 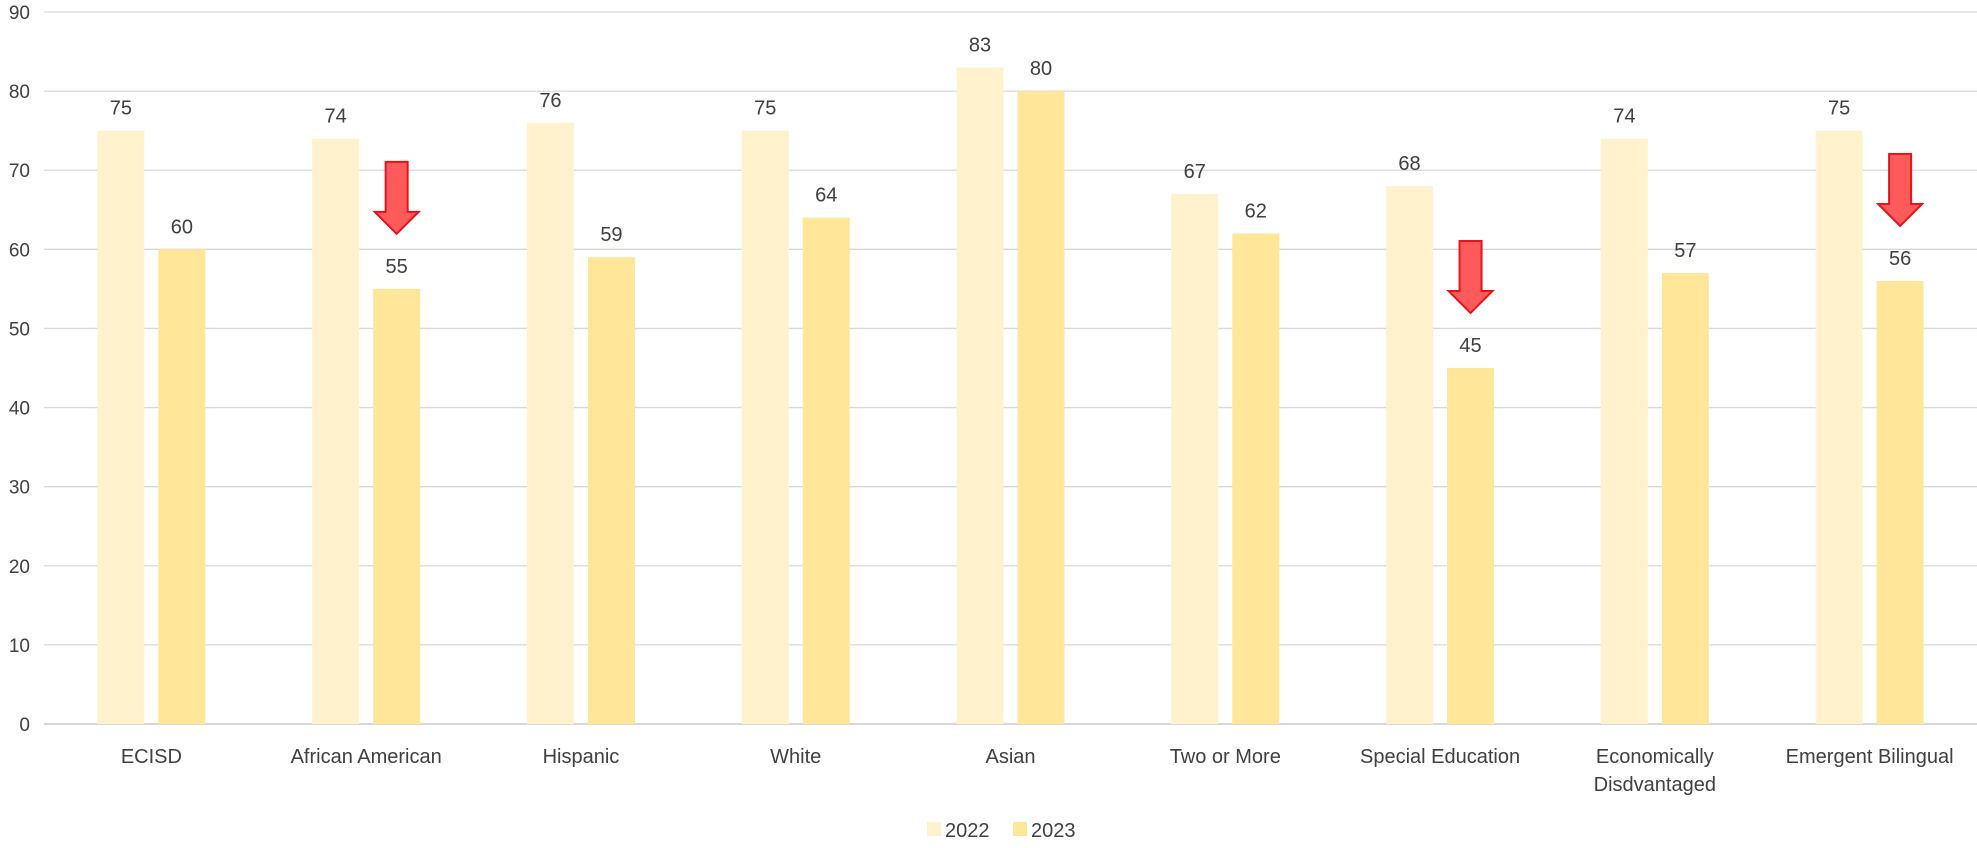 I want to click on y-tick-label: 10, so click(x=19, y=646).